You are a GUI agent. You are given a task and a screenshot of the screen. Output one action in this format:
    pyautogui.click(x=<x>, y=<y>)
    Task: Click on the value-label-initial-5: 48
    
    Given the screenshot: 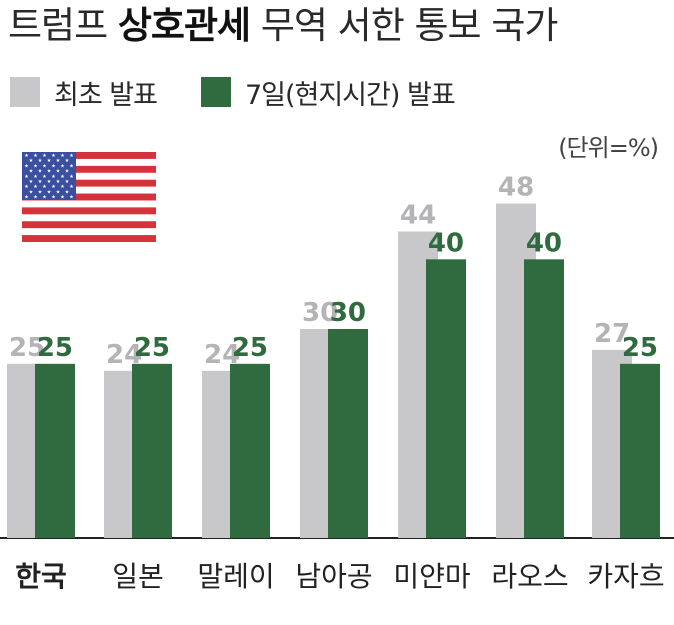 What is the action you would take?
    pyautogui.click(x=516, y=188)
    